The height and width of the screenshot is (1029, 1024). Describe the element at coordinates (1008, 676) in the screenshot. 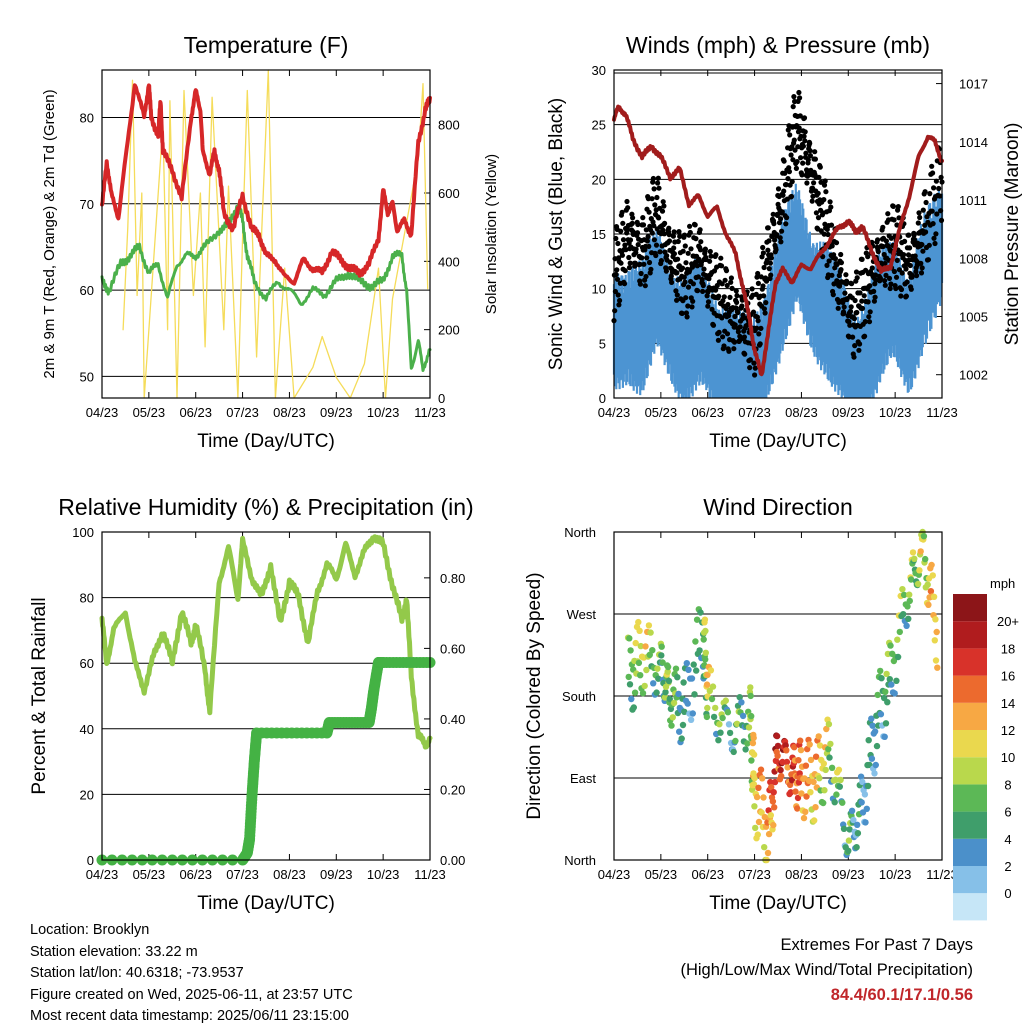

I see `legend-label: 16` at that location.